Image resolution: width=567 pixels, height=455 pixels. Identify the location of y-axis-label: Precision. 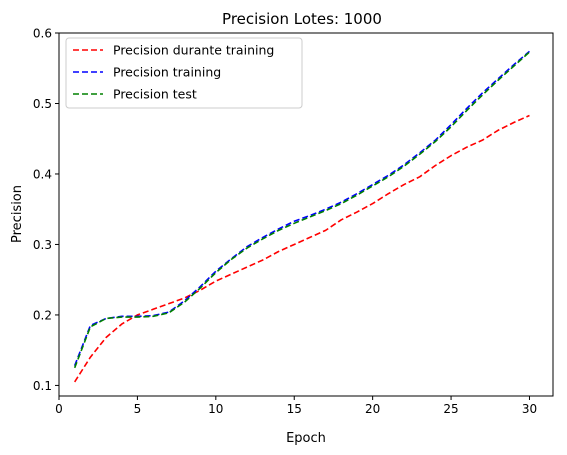
(17, 214).